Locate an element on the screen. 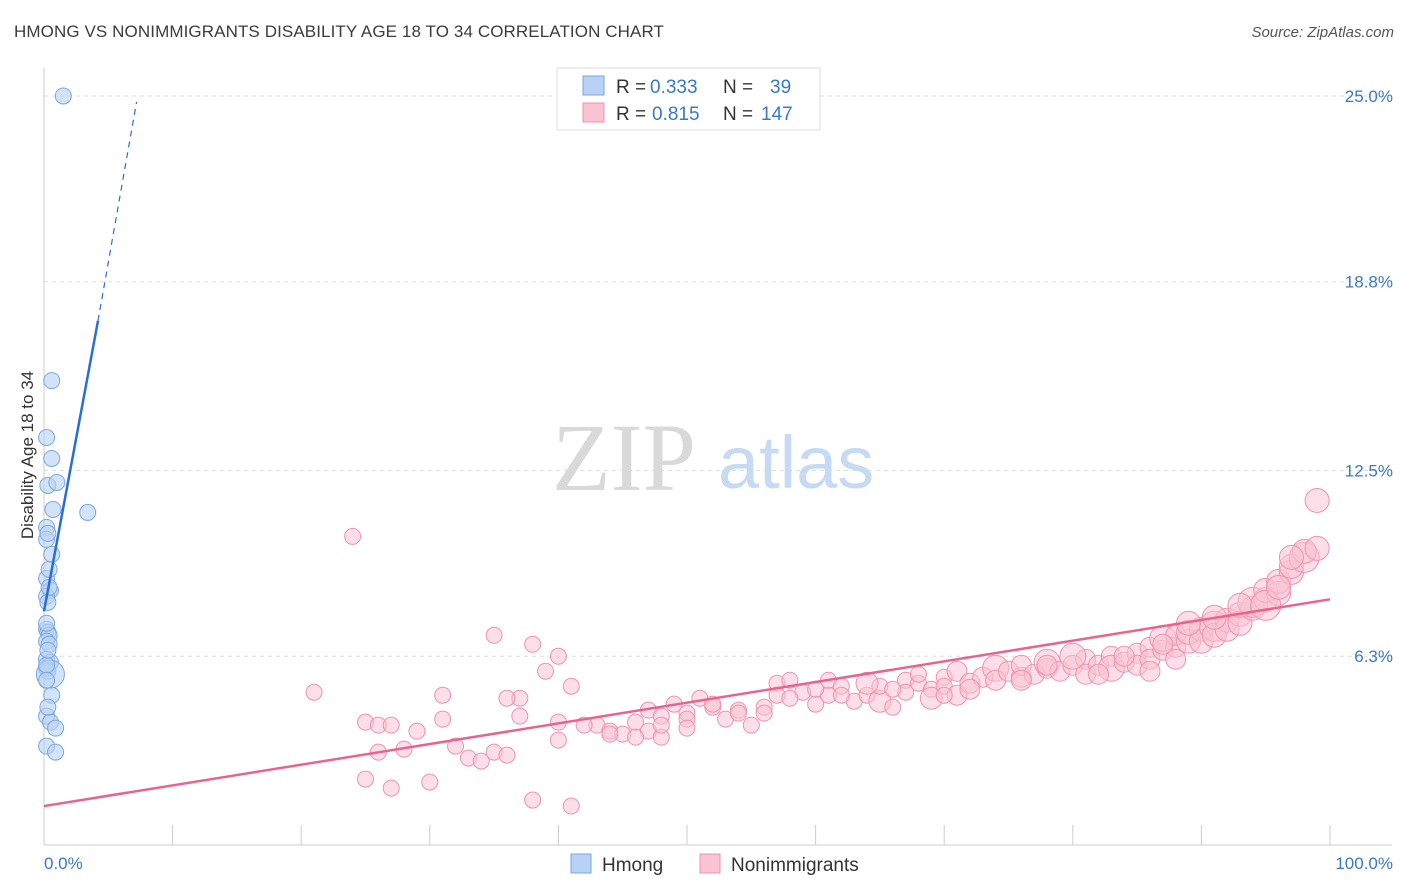 The height and width of the screenshot is (892, 1406). legend-swatch-hmong is located at coordinates (593, 85).